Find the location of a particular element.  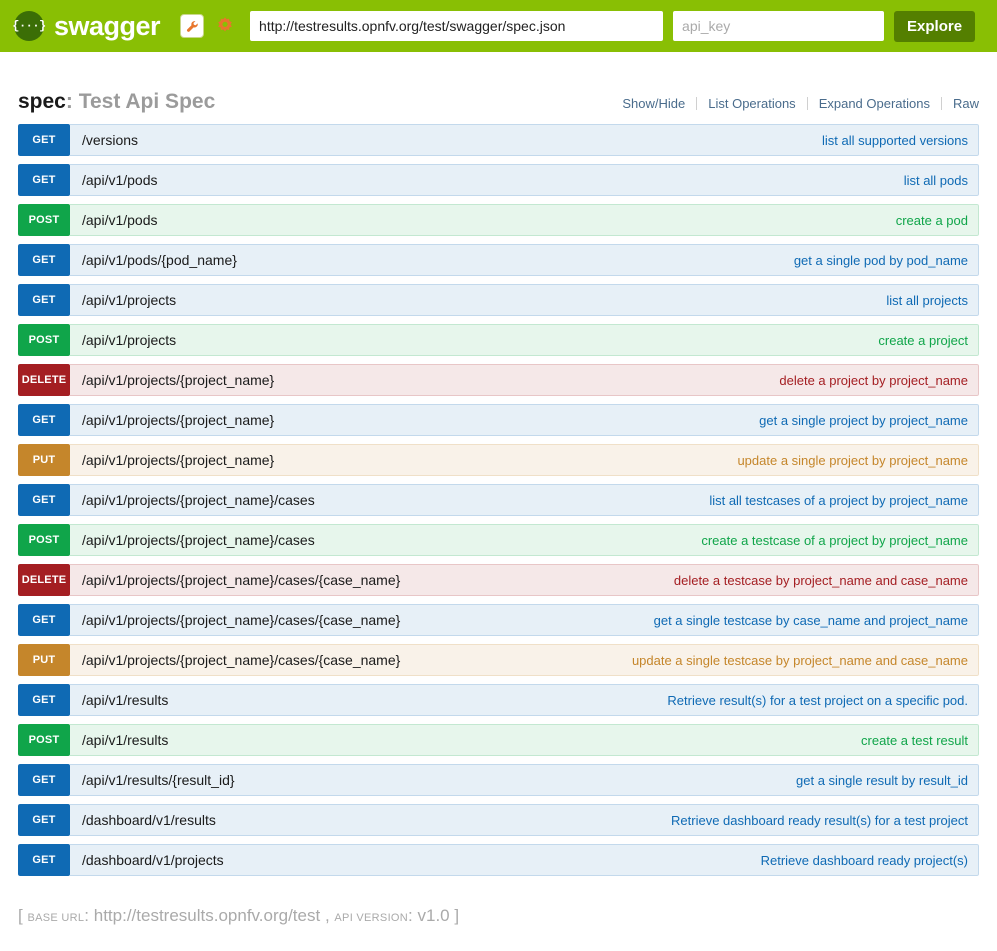

operation-description: get a single result by result_id is located at coordinates (882, 780).